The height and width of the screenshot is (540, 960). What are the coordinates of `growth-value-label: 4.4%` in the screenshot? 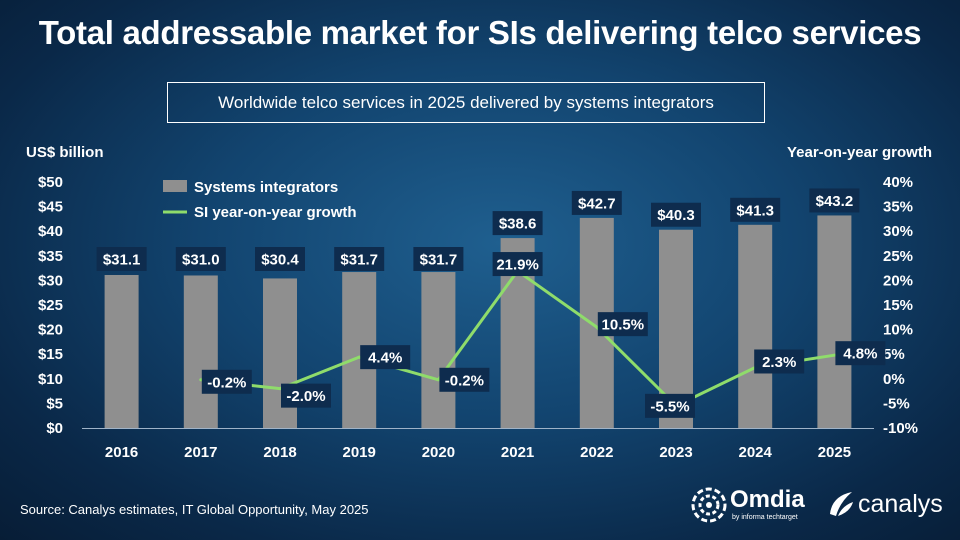 It's located at (385, 358).